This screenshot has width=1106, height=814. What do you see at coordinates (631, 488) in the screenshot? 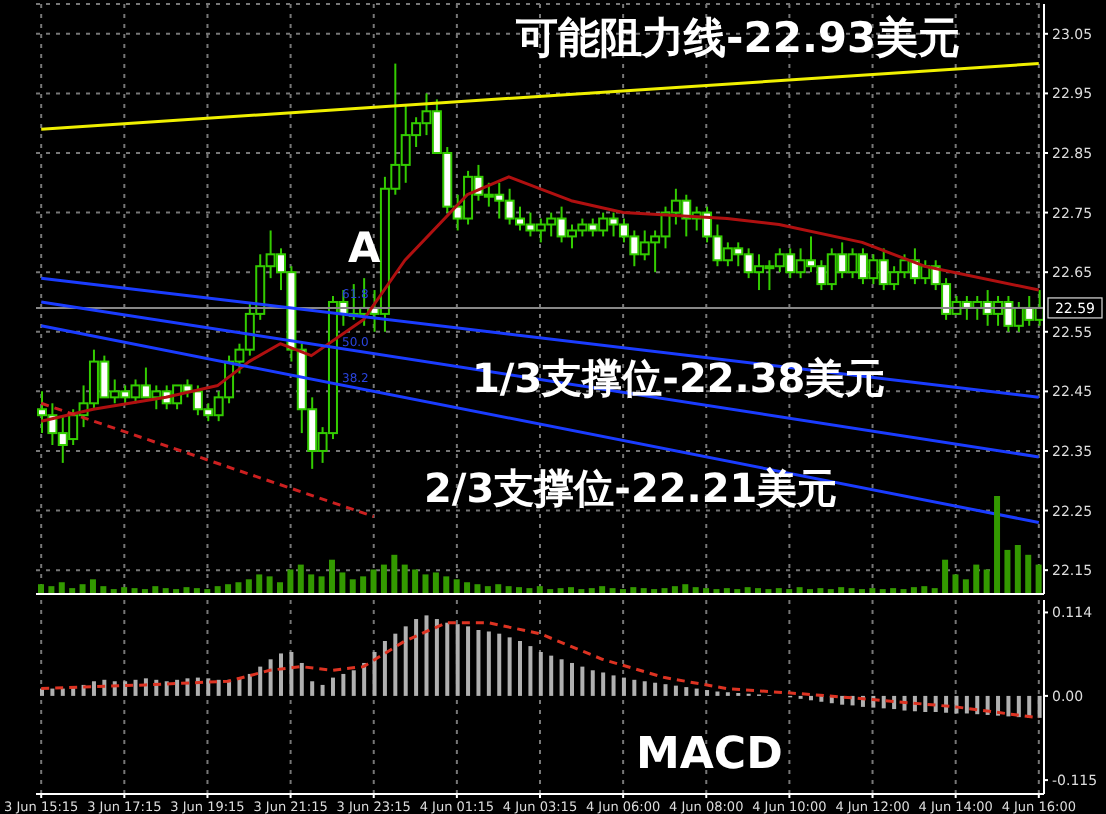
I see `annotation: 2/3支撑位-22.21美元` at bounding box center [631, 488].